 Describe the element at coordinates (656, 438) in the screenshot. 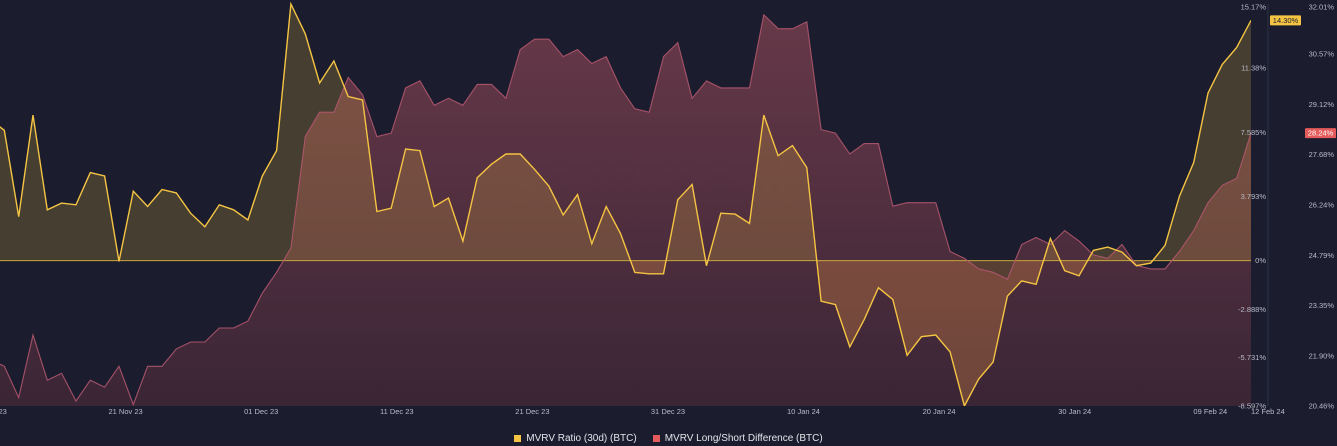

I see `longshort-swatch` at that location.